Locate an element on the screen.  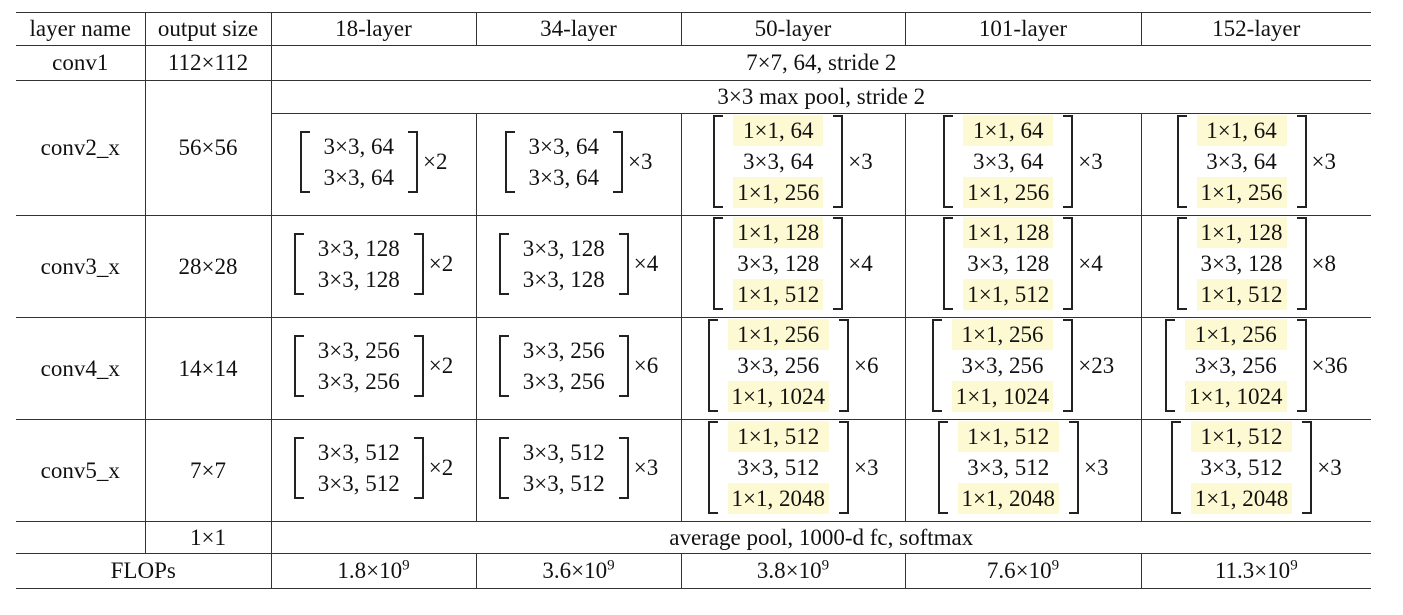
bracket-group: 3×3, 512 3×3, 512 is located at coordinates (358, 467).